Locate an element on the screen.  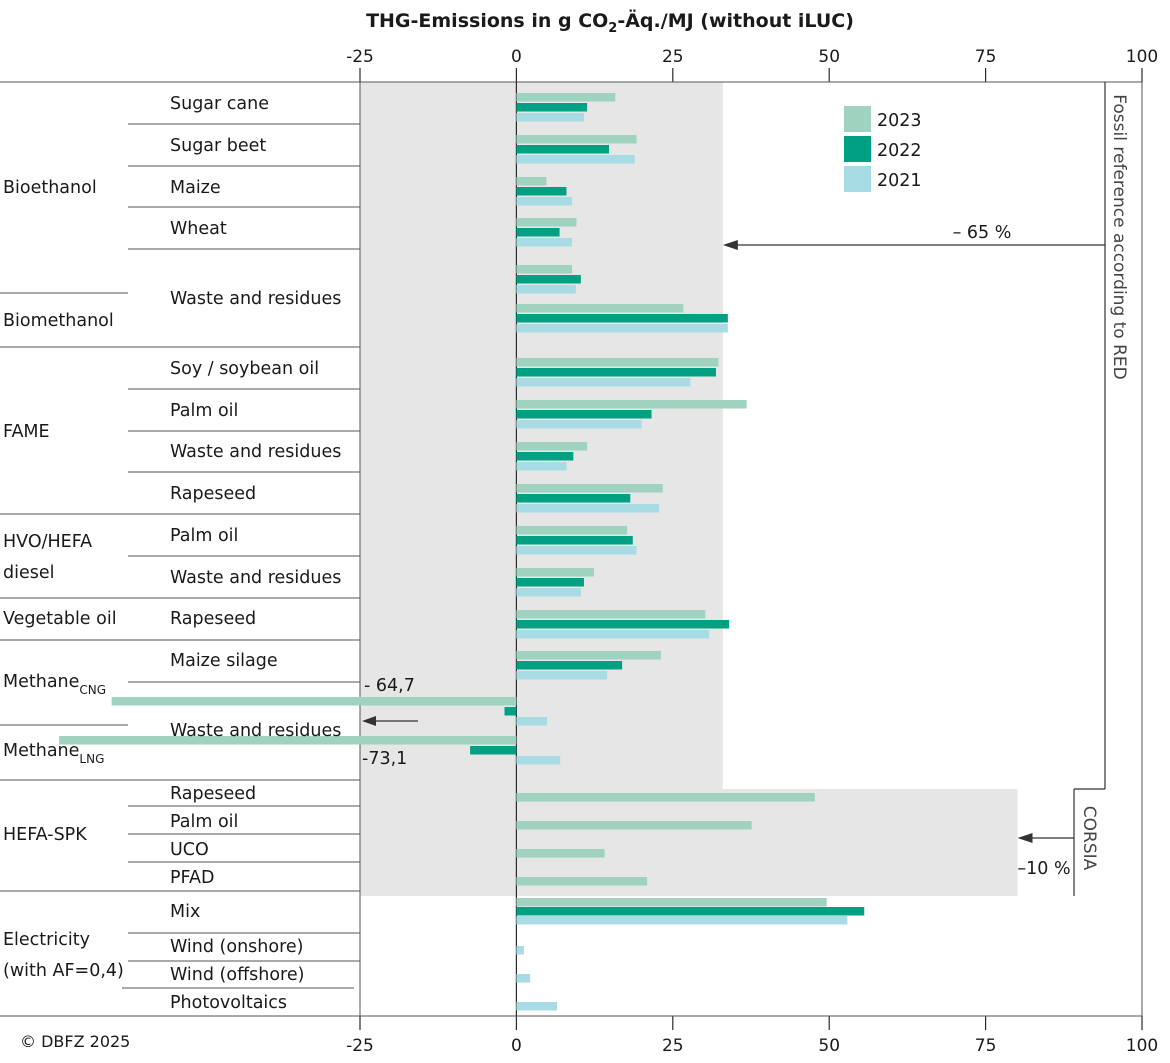
row-label: Wheat is located at coordinates (198, 229).